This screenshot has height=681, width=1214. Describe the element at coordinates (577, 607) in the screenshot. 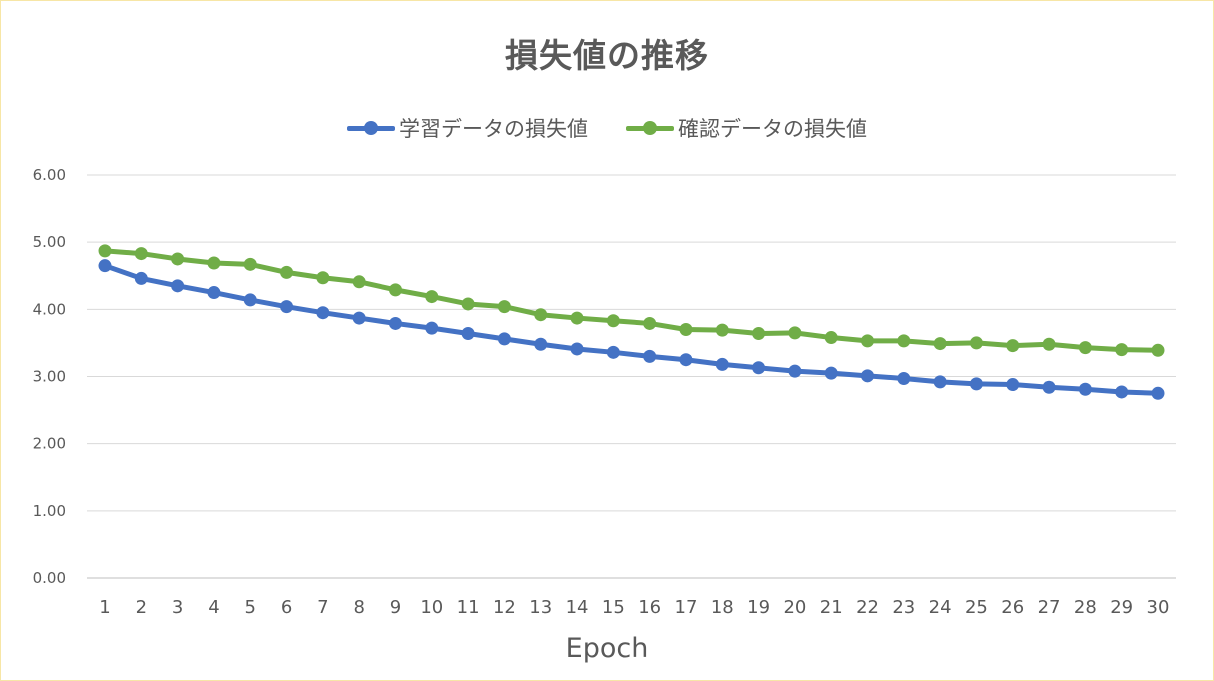

I see `x-tick-label: 14` at that location.